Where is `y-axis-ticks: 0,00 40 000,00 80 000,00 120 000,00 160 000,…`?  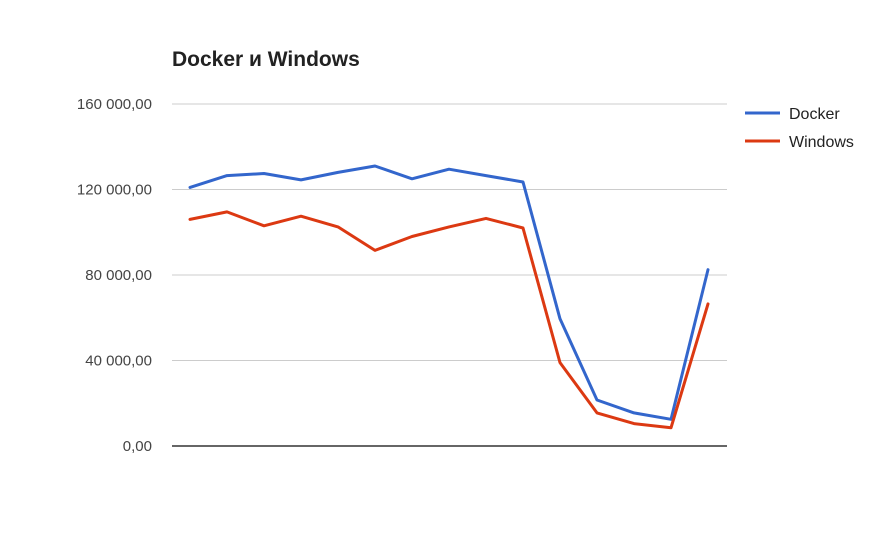
y-axis-ticks: 0,00 40 000,00 80 000,00 120 000,00 160 000,… is located at coordinates (114, 275).